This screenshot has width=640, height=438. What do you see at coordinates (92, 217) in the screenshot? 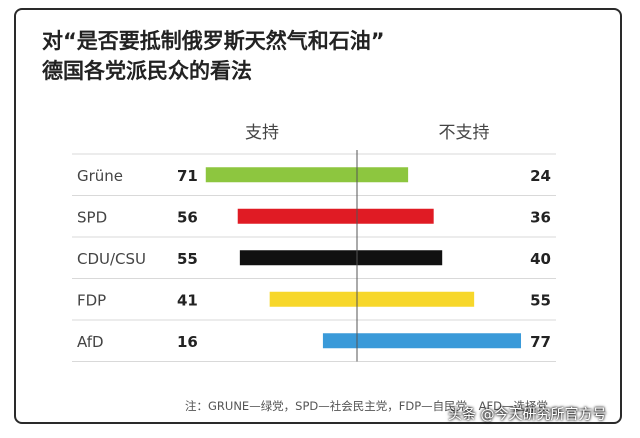
I see `category-label: SPD` at bounding box center [92, 217].